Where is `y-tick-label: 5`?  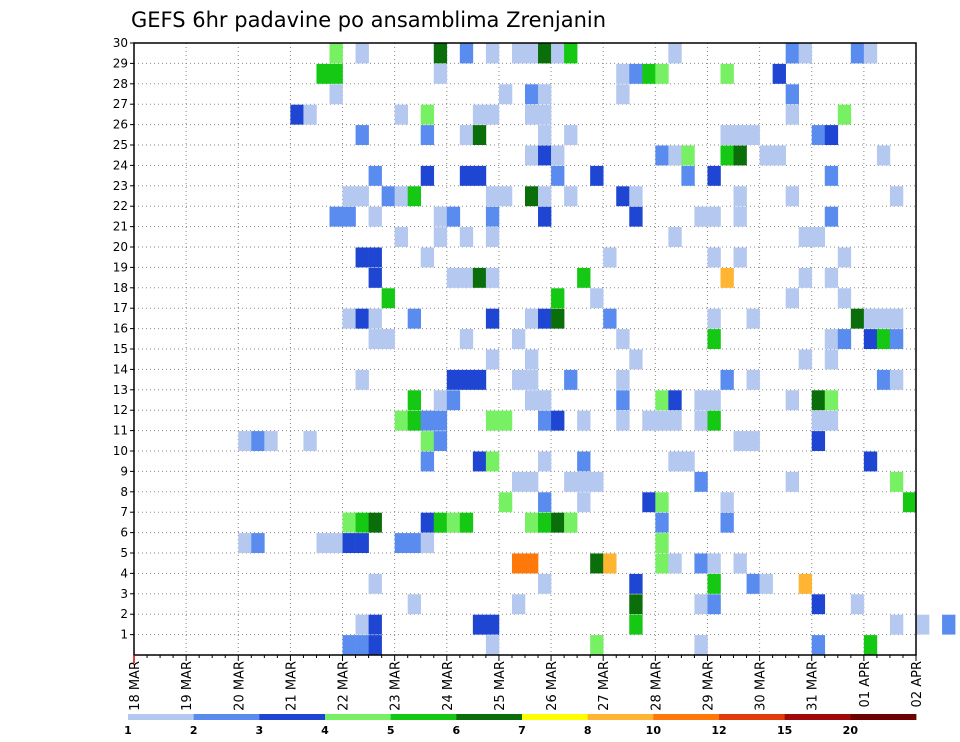
y-tick-label: 5 is located at coordinates (124, 553).